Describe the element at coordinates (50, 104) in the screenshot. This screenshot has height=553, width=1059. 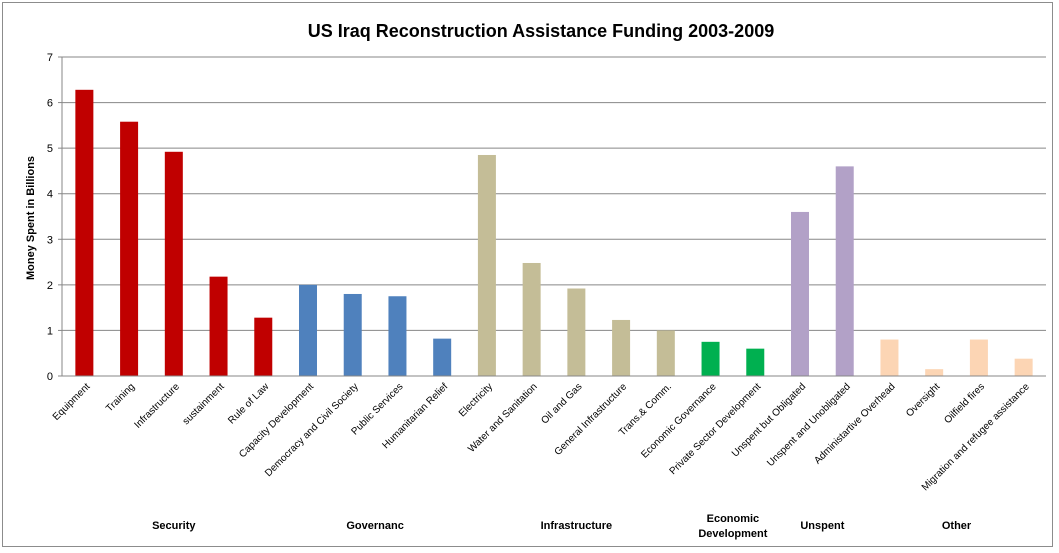
I see `y-tick-label: 6` at that location.